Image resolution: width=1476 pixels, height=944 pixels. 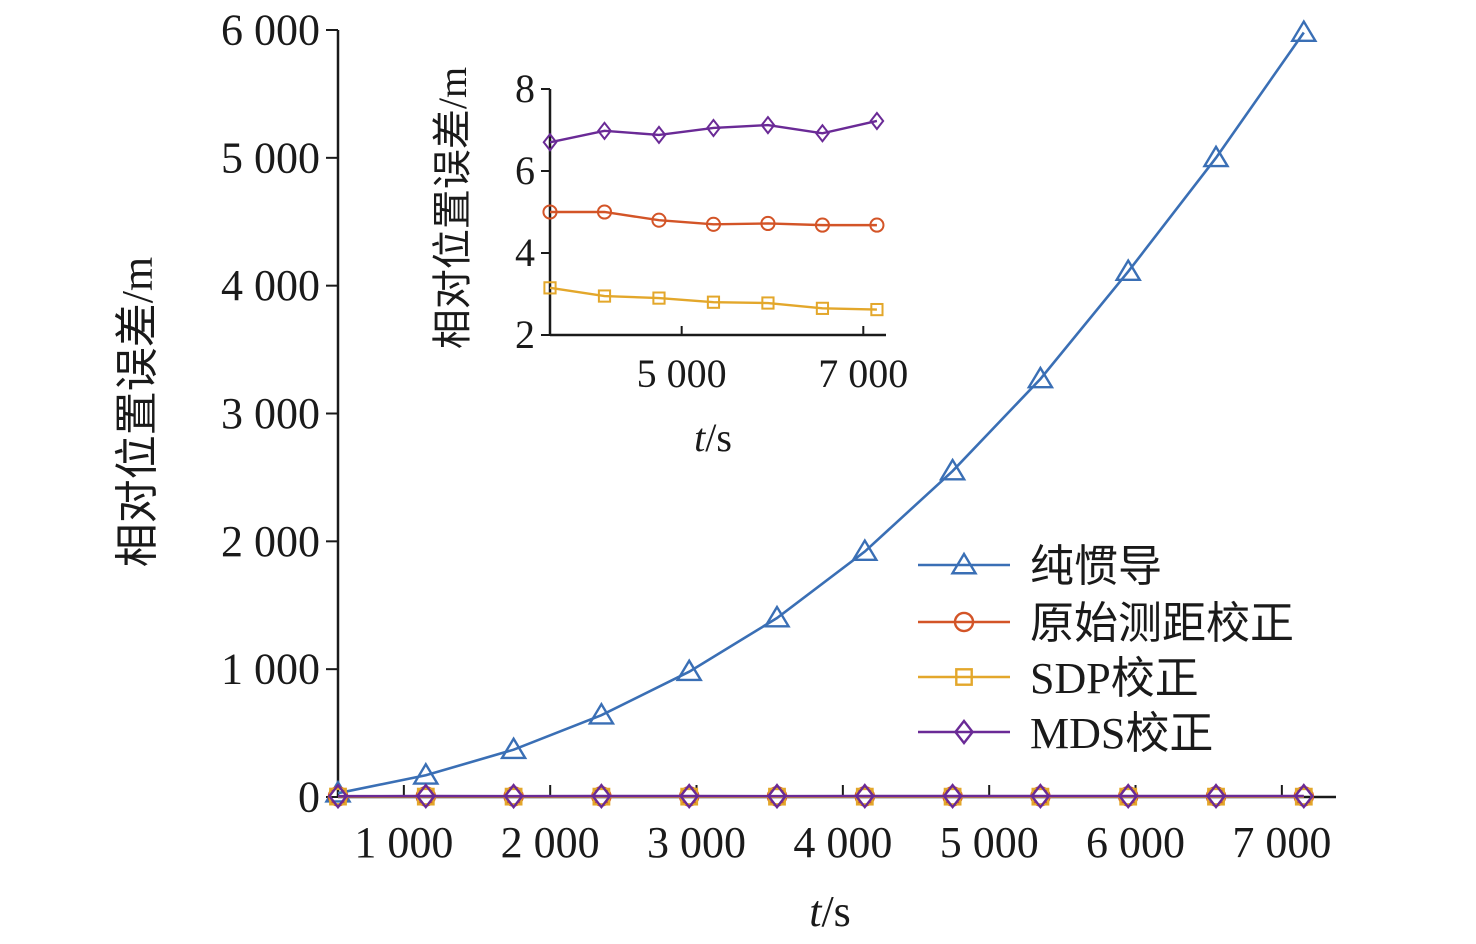 I want to click on legend-item: 纯惯导, so click(x=1040, y=566).